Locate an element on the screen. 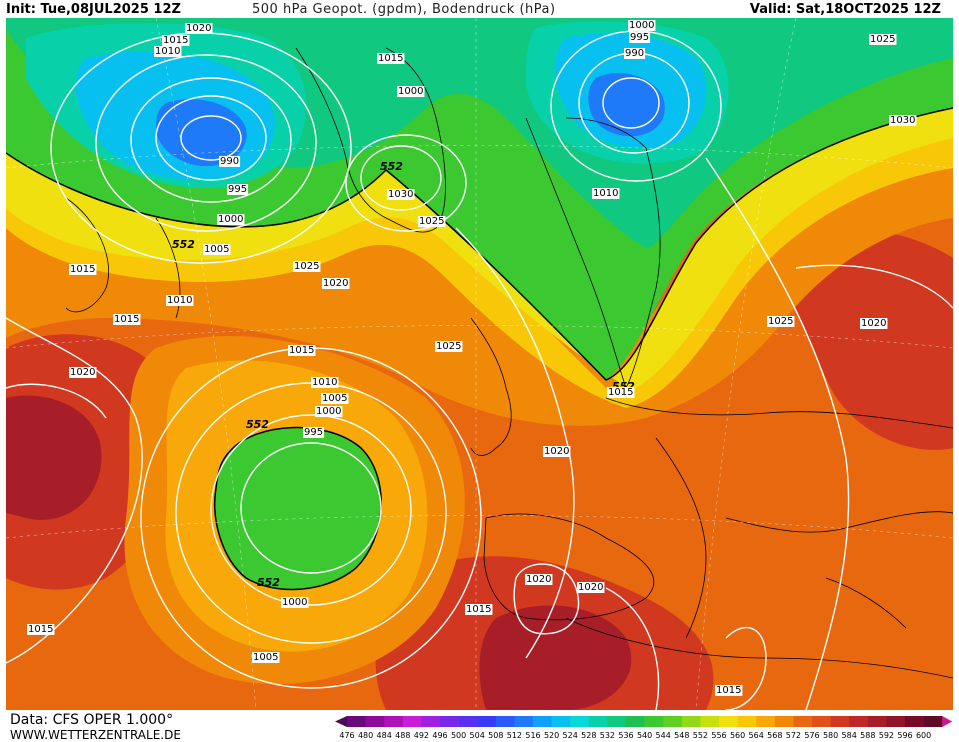 The image size is (959, 742). p-label: 1030 is located at coordinates (902, 120).